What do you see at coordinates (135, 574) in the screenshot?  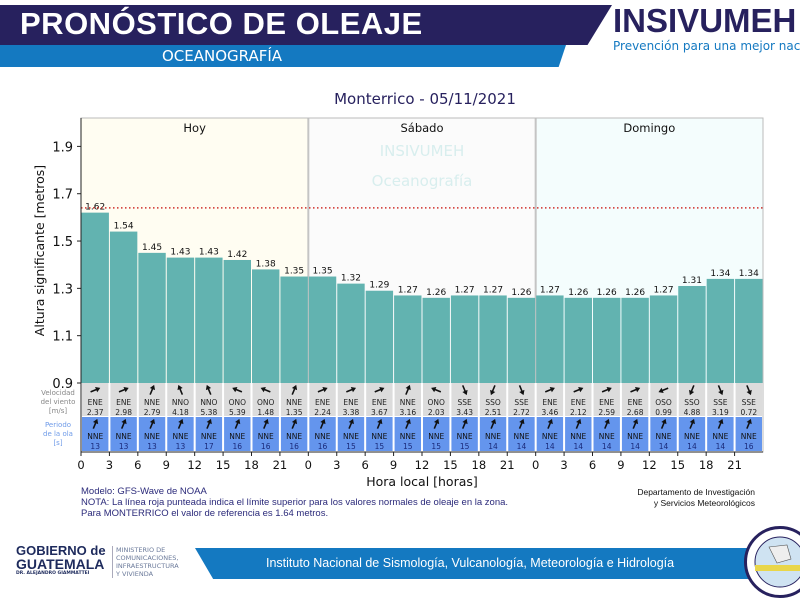 I see `ministry-line: Y VIVIENDA` at bounding box center [135, 574].